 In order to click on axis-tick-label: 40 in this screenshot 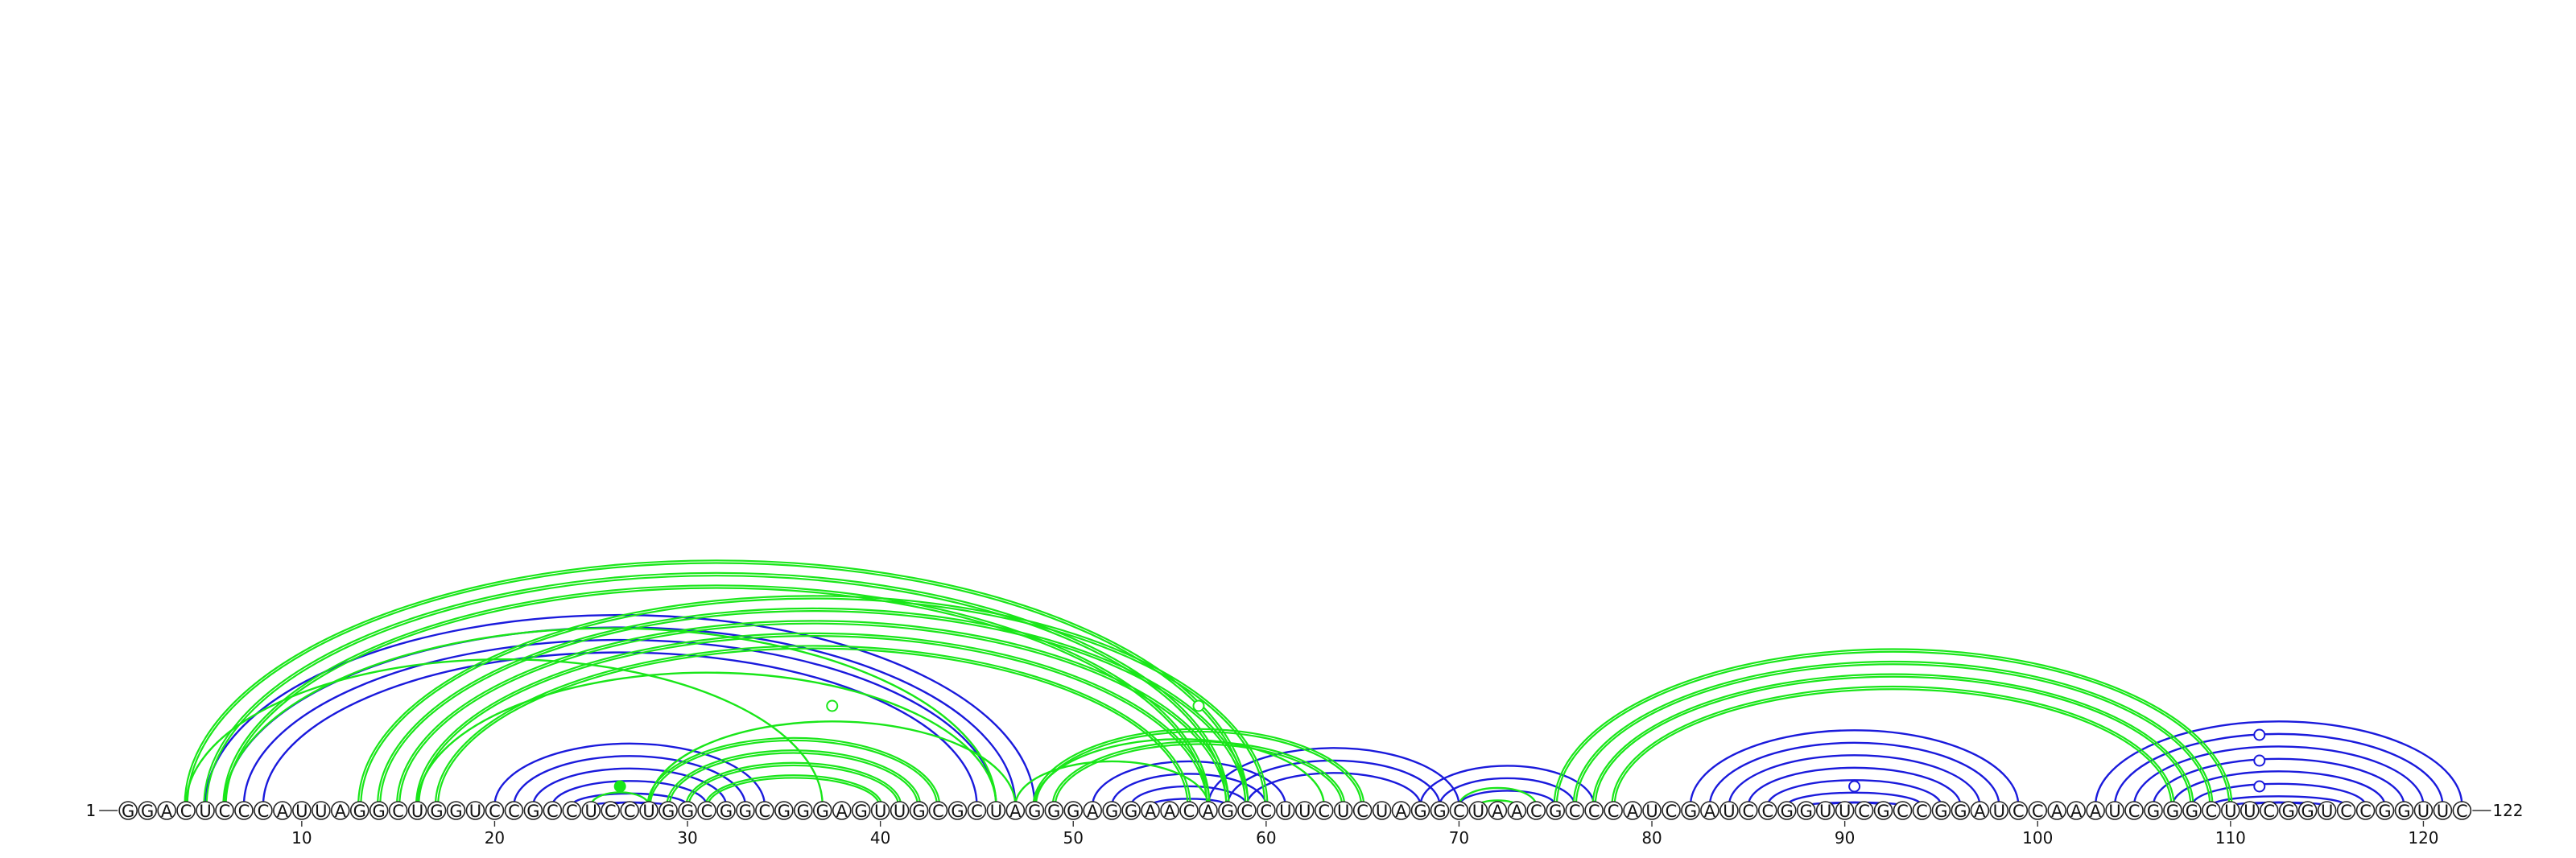, I will do `click(880, 838)`.